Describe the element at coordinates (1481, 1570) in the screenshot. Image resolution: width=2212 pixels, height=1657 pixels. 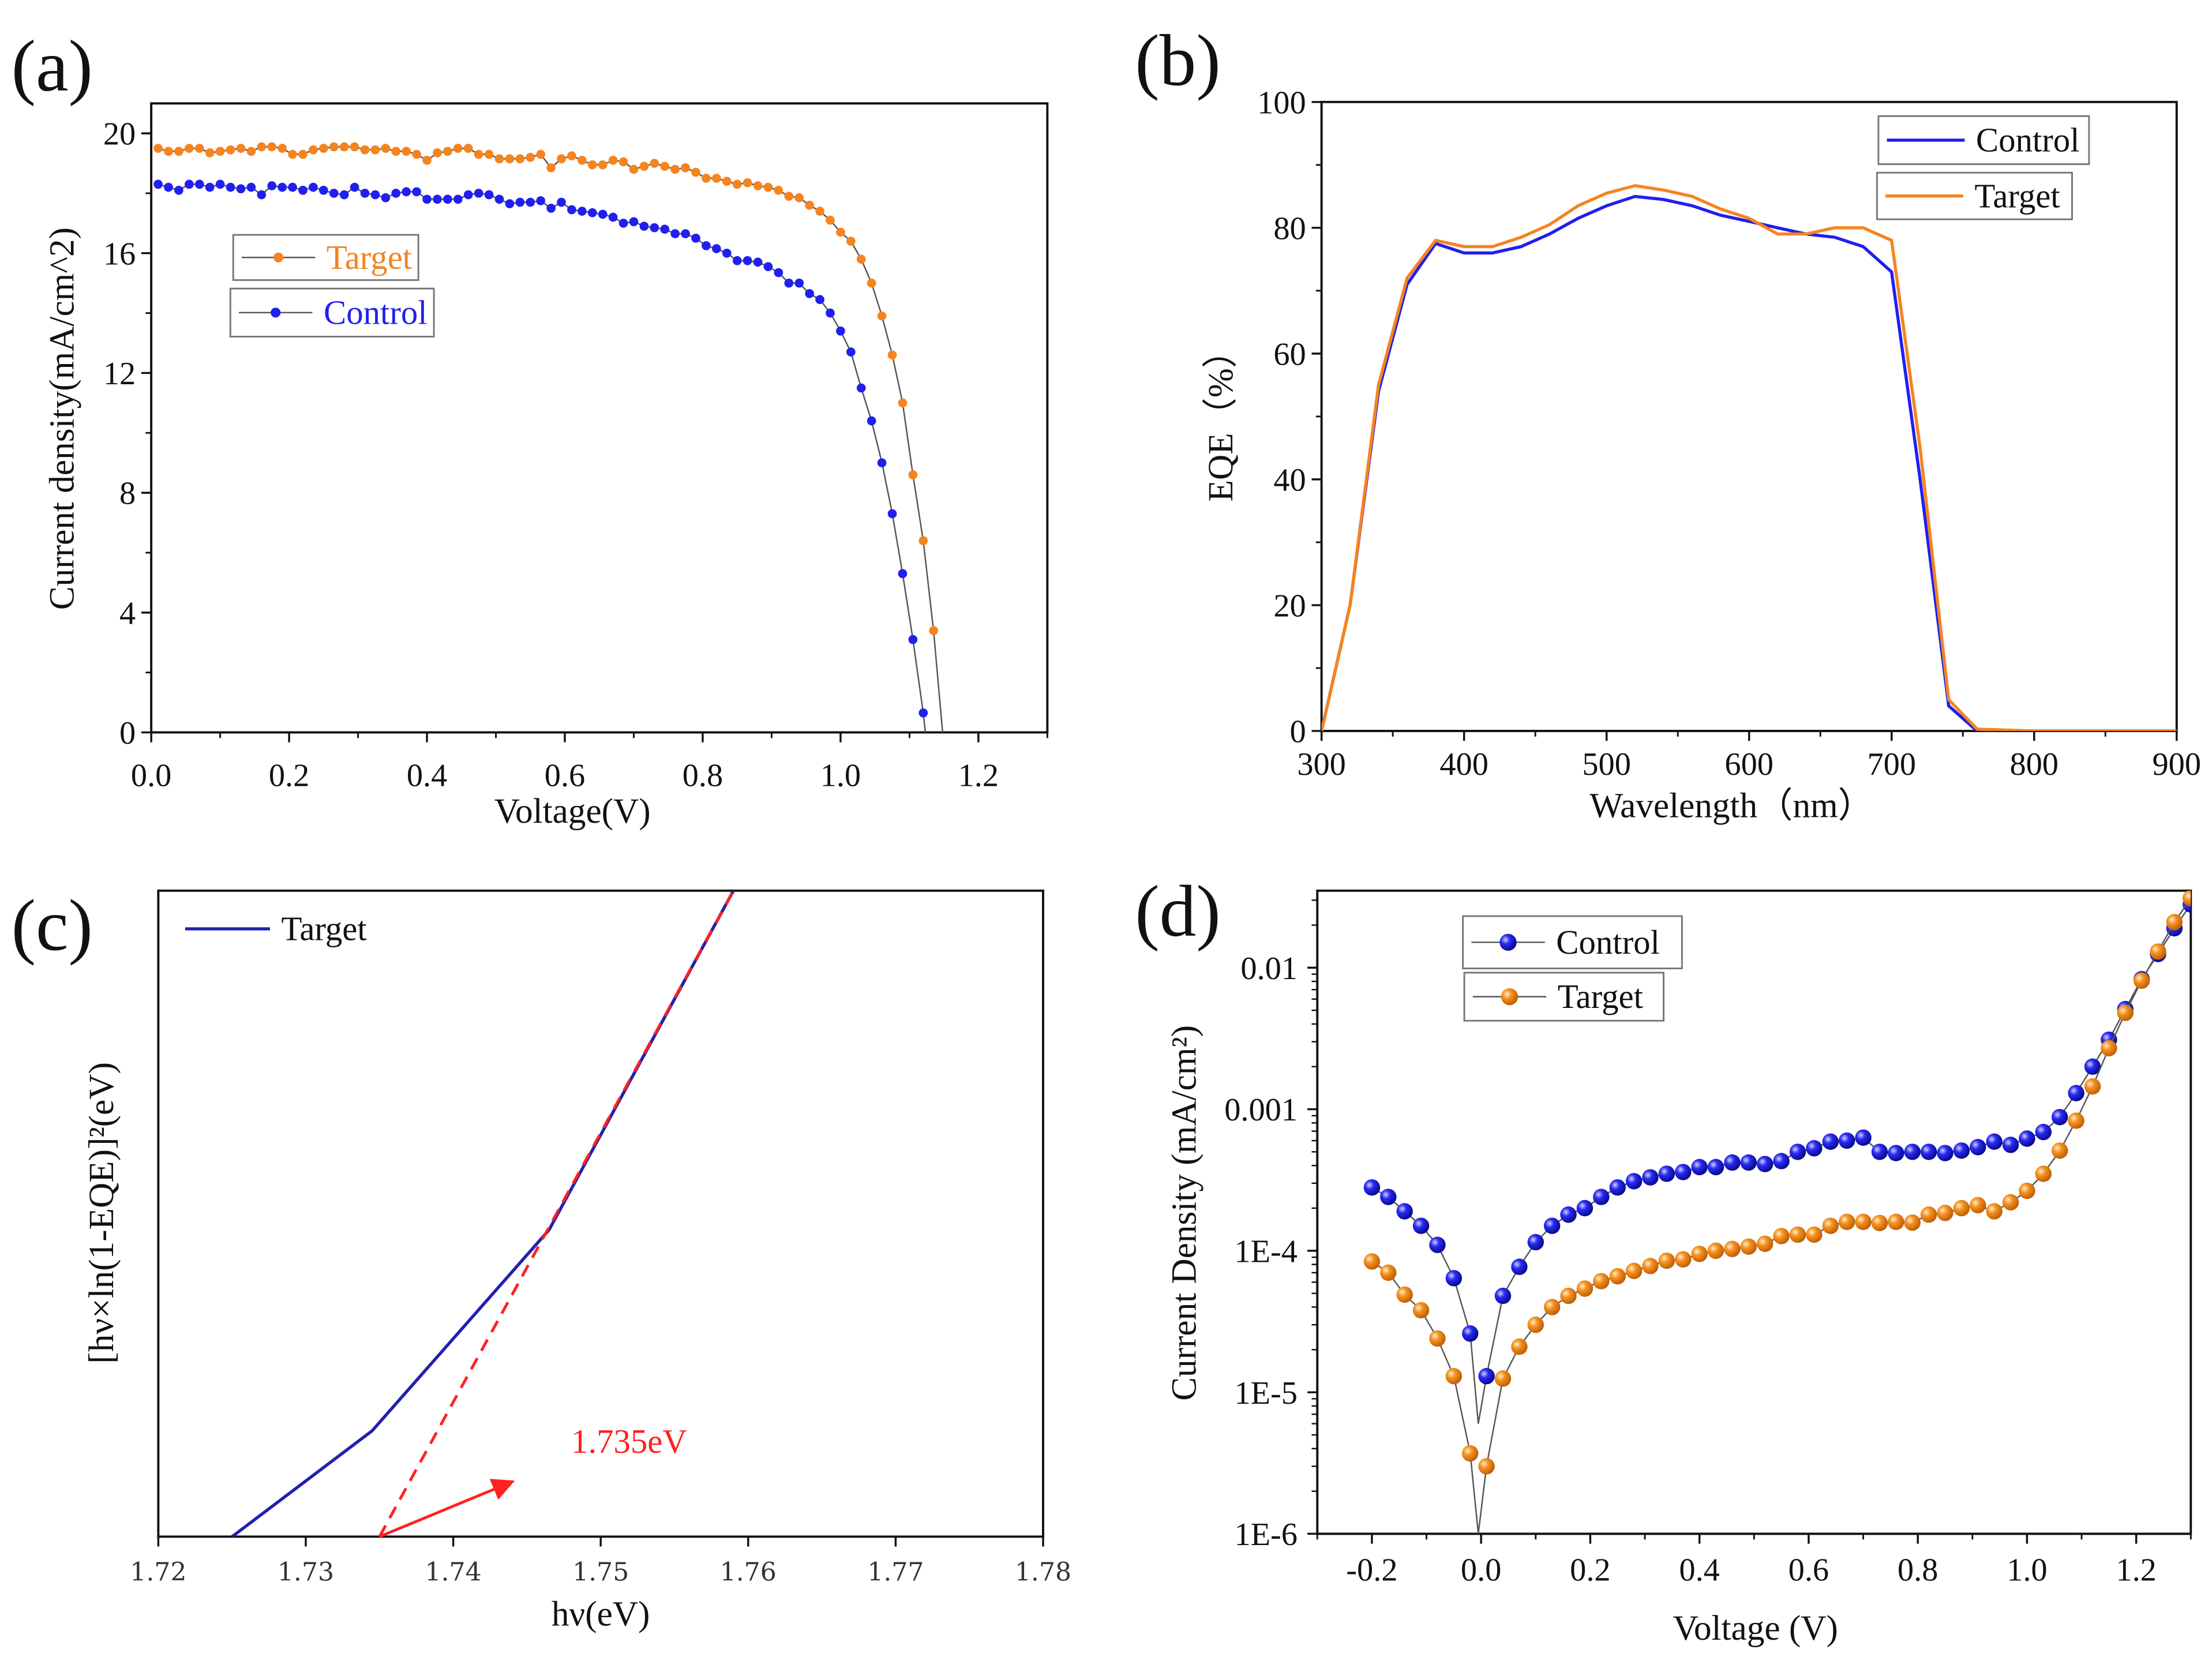
I see `x-tick-label: 0.0` at that location.